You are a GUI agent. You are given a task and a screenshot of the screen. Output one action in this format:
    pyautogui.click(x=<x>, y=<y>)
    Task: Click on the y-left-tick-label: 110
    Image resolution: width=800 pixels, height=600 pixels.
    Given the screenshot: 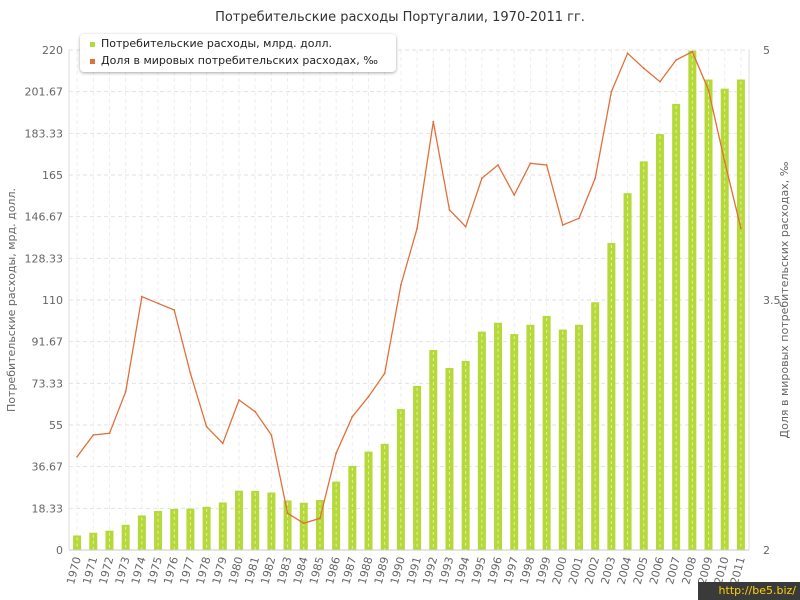 What is the action you would take?
    pyautogui.click(x=52, y=300)
    